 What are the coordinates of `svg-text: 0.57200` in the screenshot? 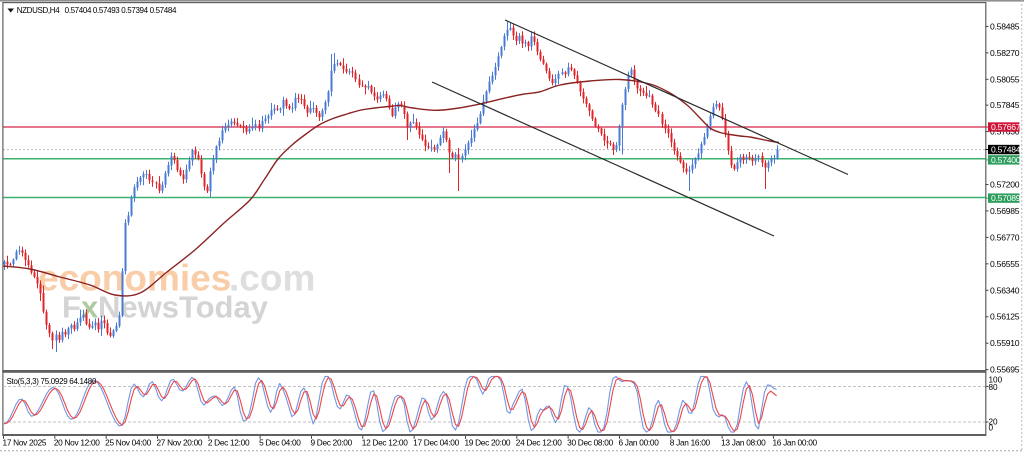 It's located at (1005, 184).